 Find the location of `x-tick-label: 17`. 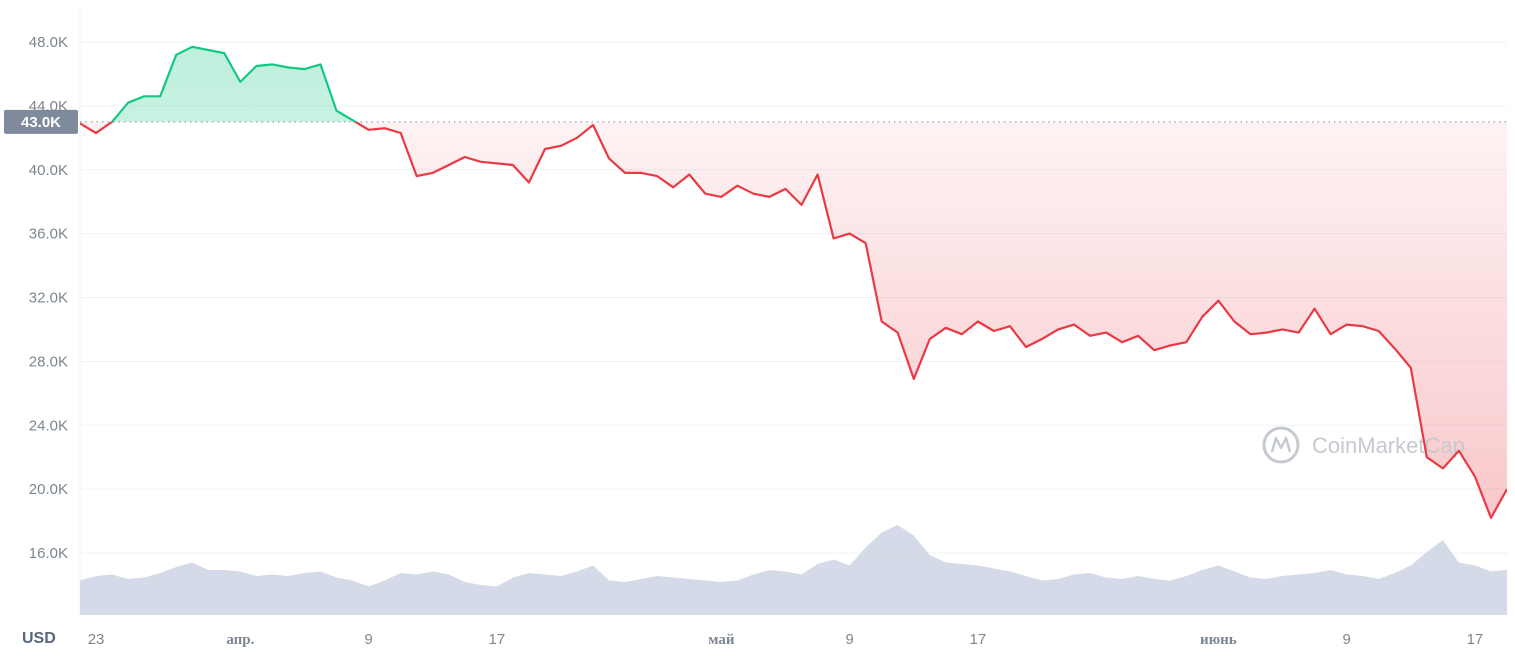

x-tick-label: 17 is located at coordinates (497, 639).